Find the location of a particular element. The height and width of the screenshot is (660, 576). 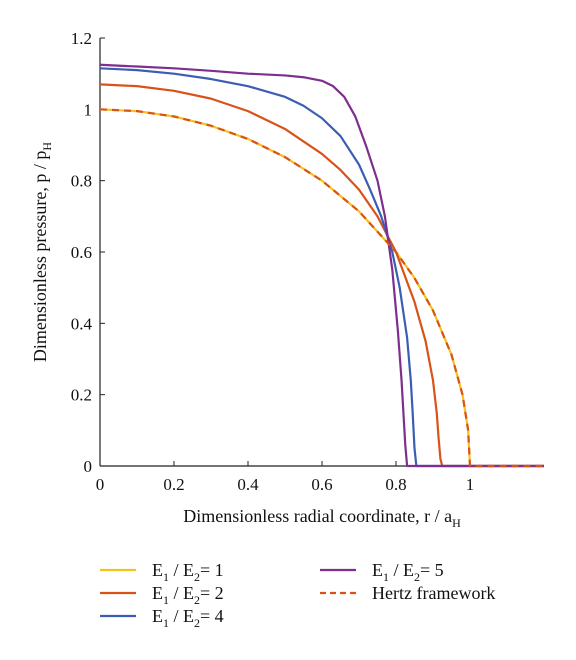

legend-label: E1 / E2= 4 is located at coordinates (188, 618).